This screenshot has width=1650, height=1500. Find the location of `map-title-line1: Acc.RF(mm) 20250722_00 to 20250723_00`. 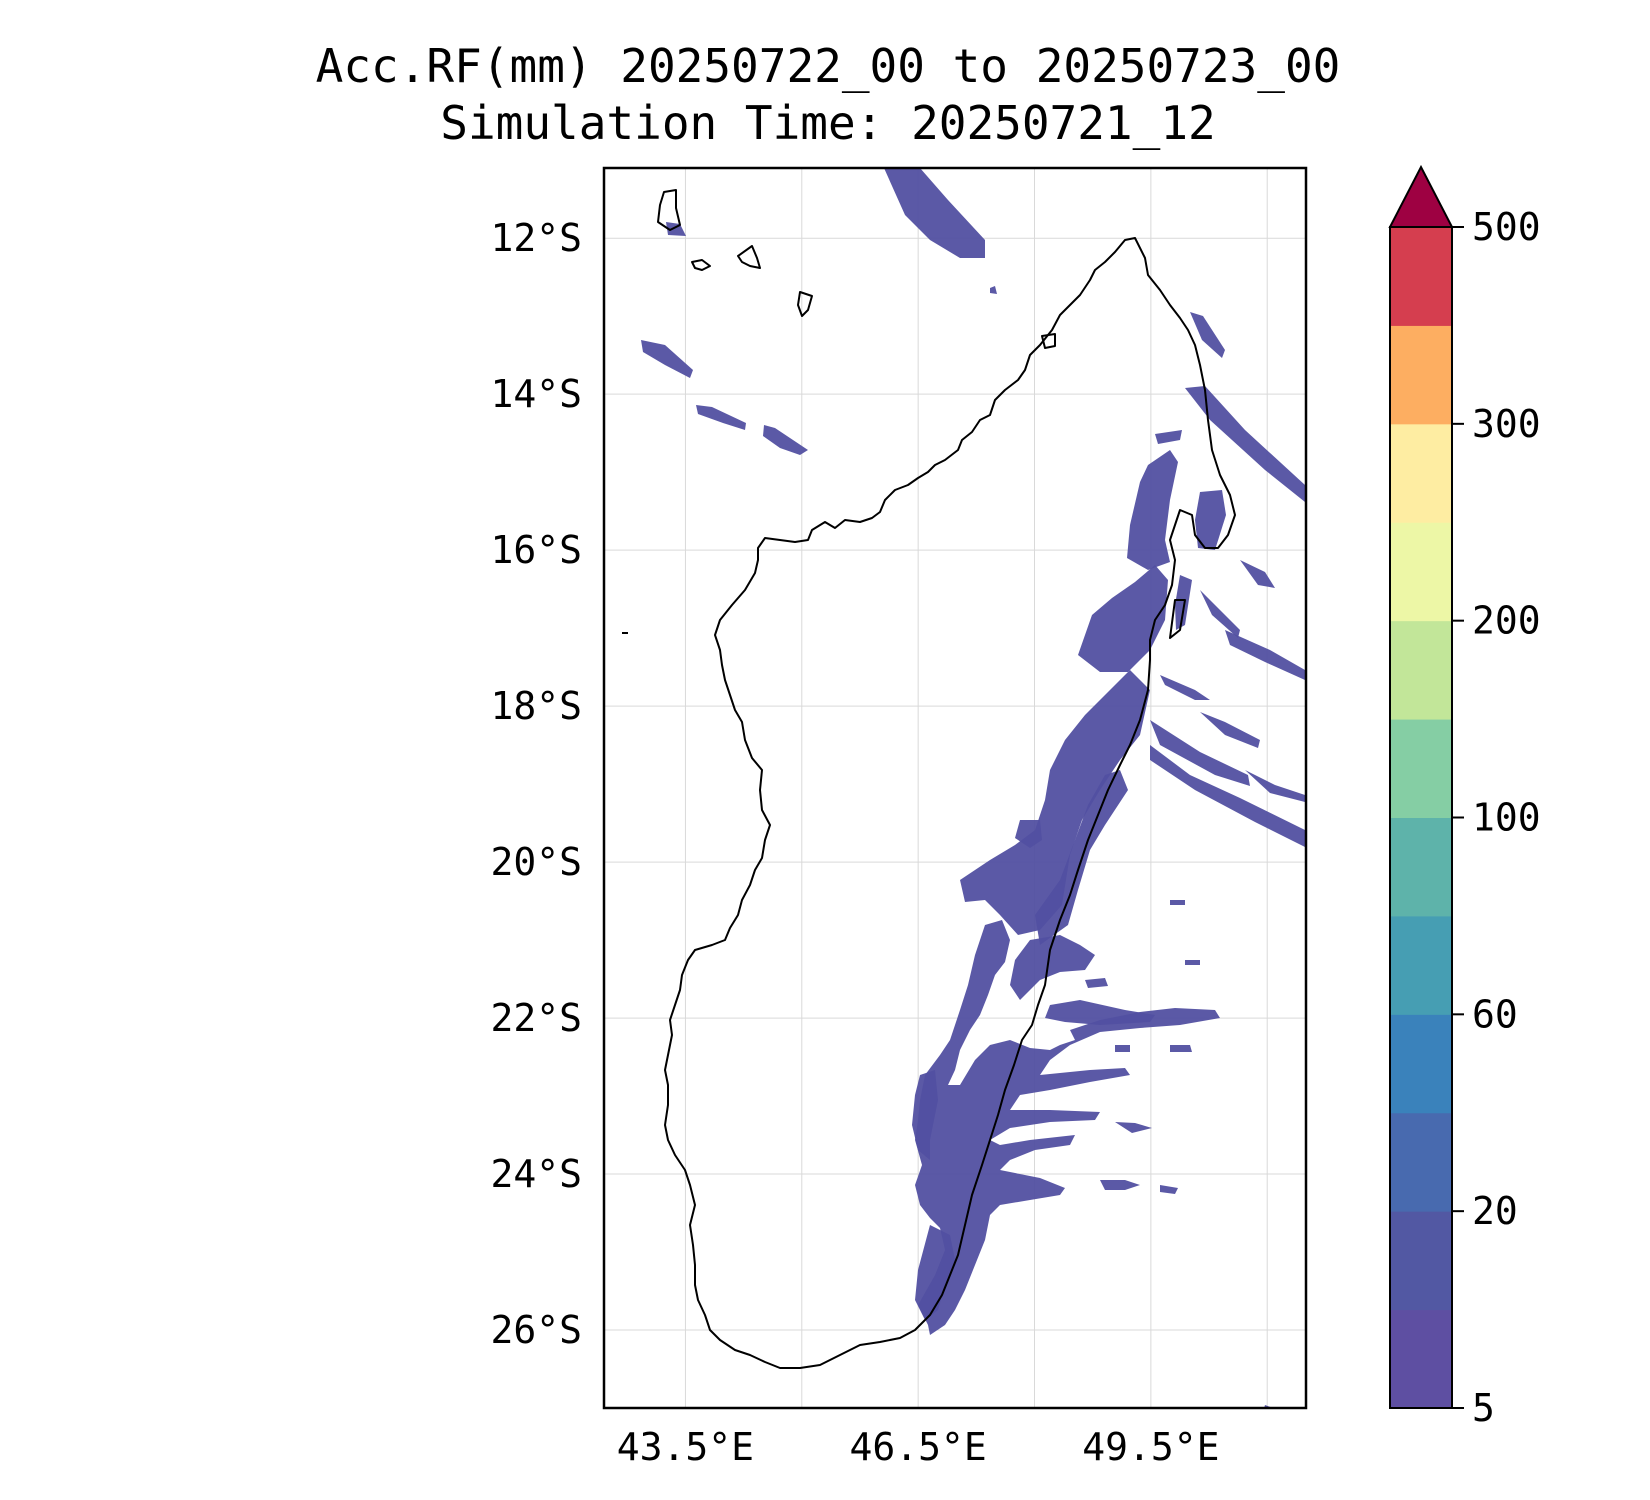

map-title-line1: Acc.RF(mm) 20250722_00 to 20250723_00 is located at coordinates (828, 66).